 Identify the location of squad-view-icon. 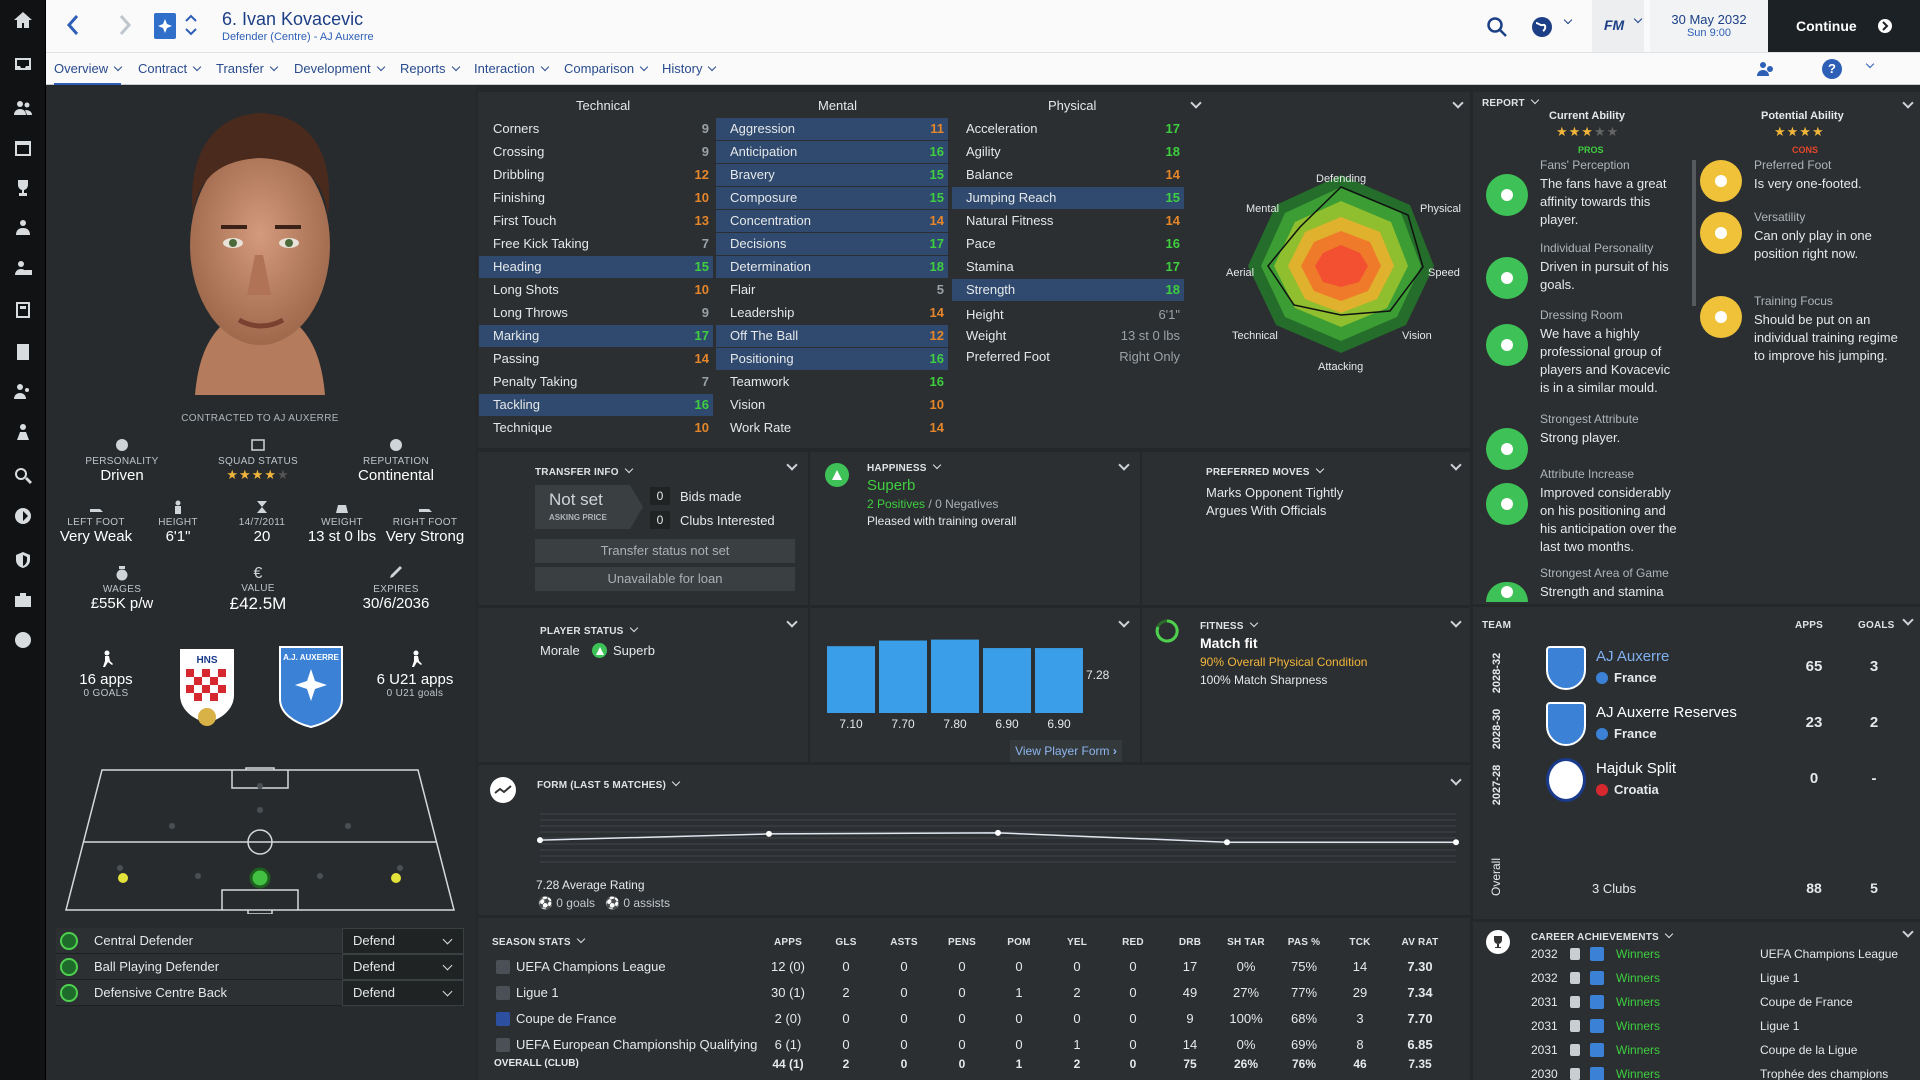
(1766, 69).